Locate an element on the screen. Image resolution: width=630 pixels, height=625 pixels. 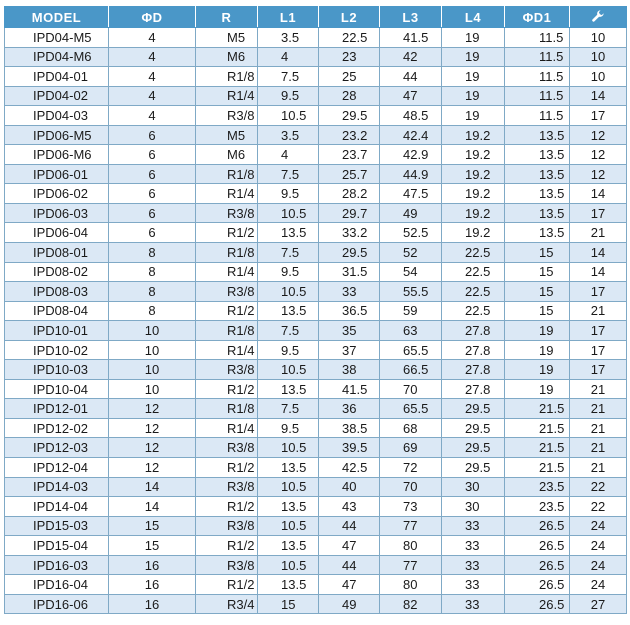
cell-l3: 52 is located at coordinates (410, 252).